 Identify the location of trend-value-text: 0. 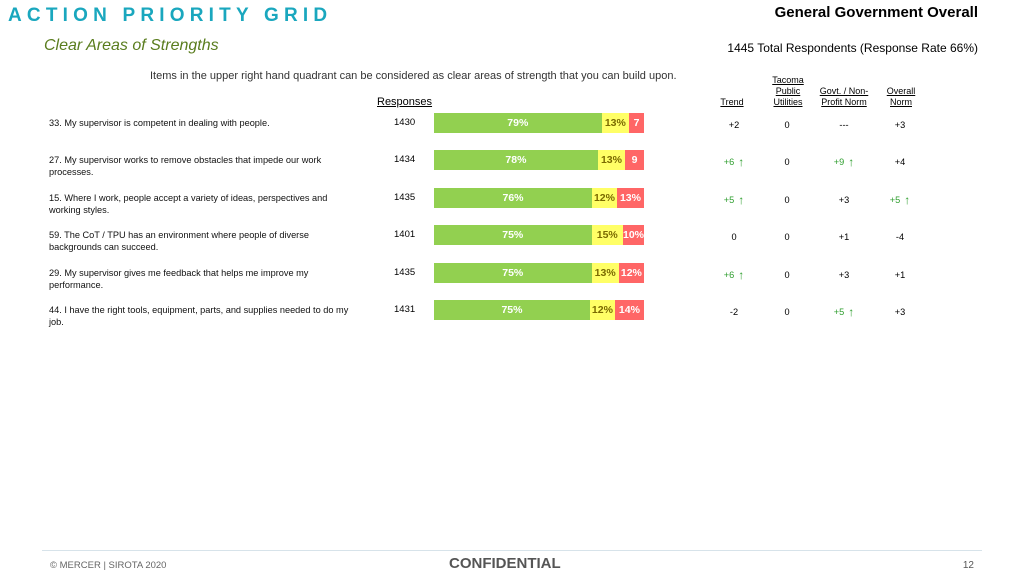
(734, 237).